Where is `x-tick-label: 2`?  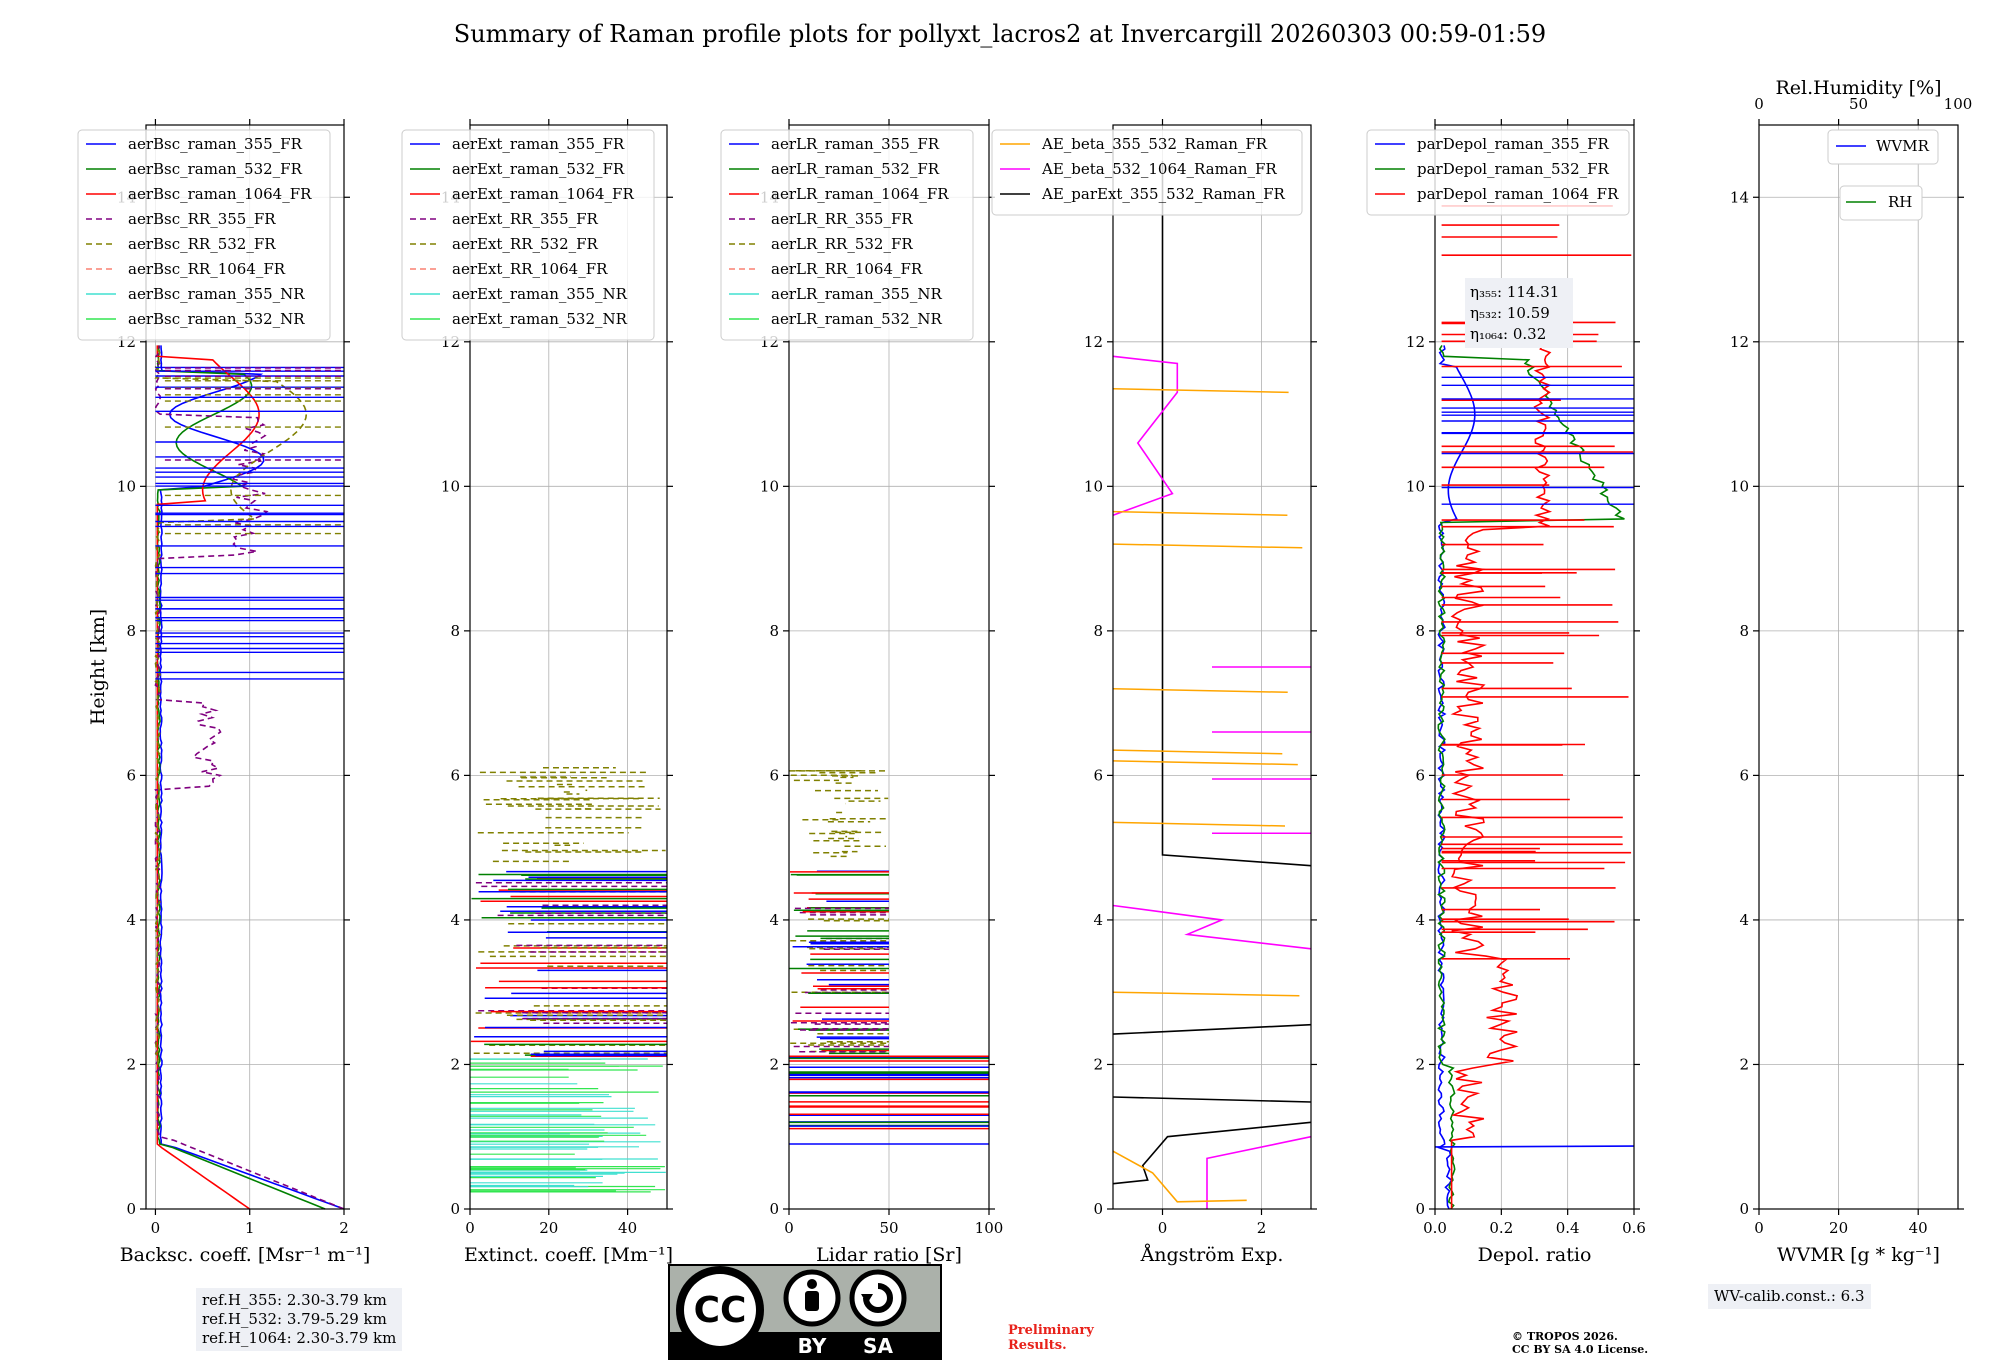 x-tick-label: 2 is located at coordinates (344, 1228).